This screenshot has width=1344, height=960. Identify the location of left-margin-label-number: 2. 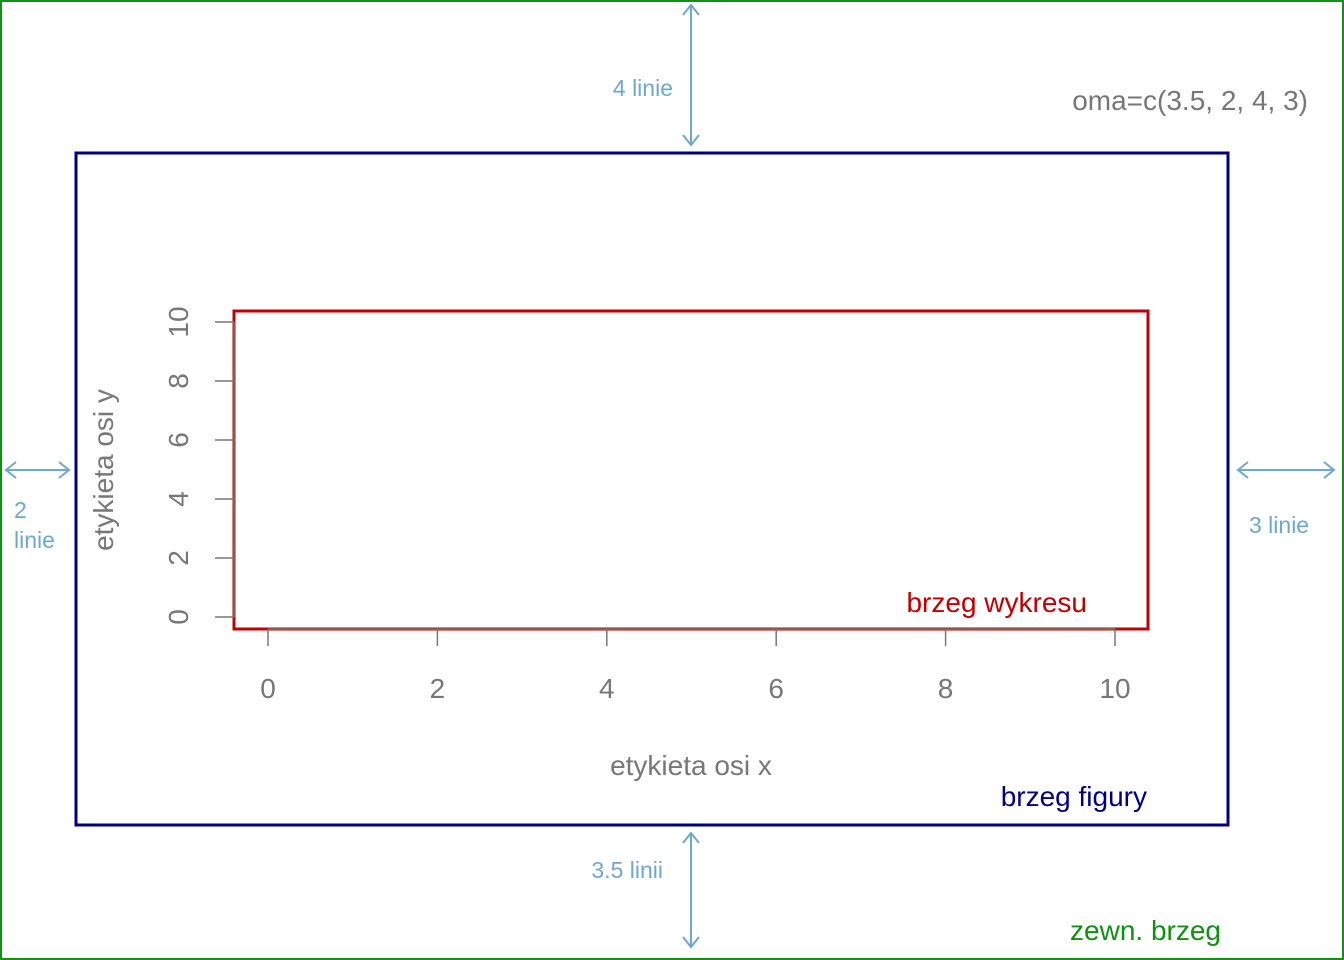
(20, 510).